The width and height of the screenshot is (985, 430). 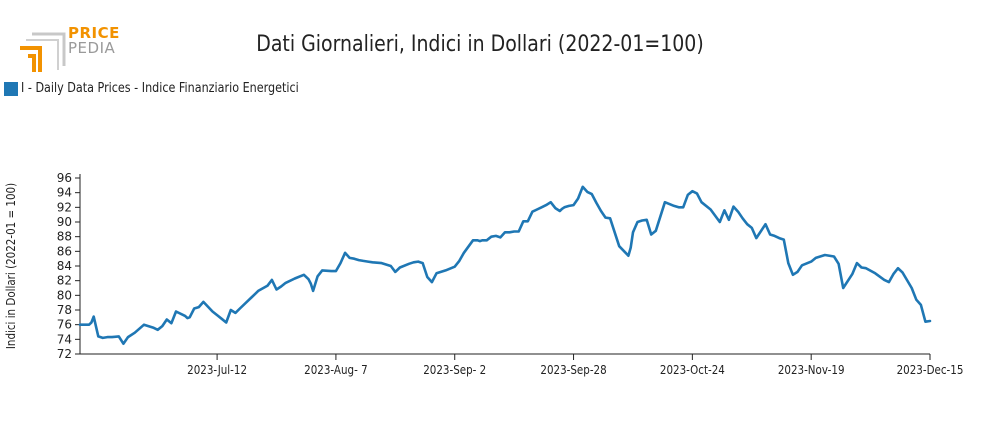 I want to click on y-tick-label: 80, so click(x=64, y=295).